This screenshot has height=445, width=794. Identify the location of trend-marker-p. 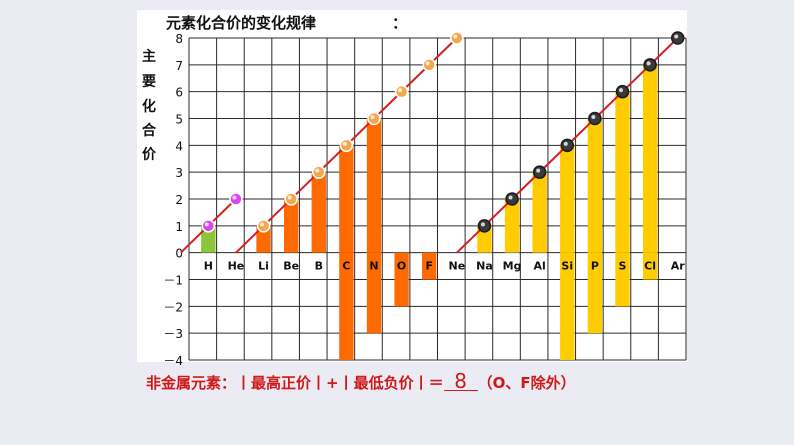
(595, 118).